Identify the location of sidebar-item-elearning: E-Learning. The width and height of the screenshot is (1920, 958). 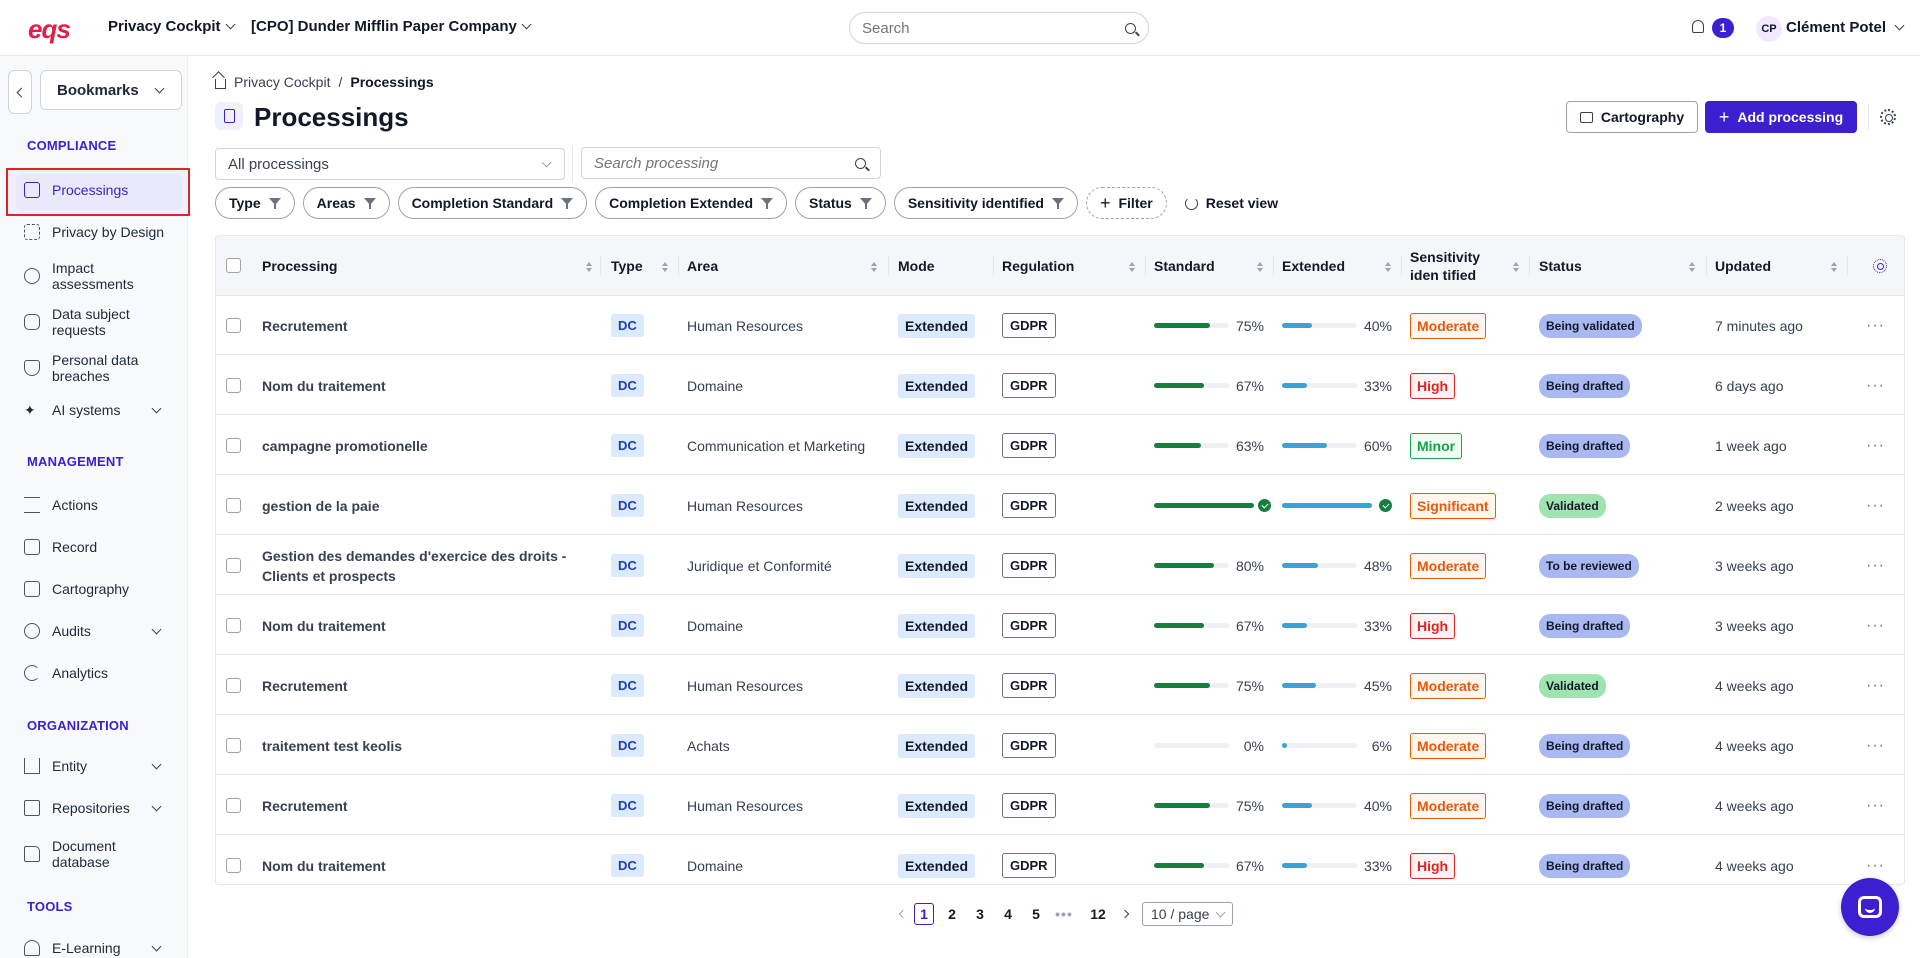
(104, 948).